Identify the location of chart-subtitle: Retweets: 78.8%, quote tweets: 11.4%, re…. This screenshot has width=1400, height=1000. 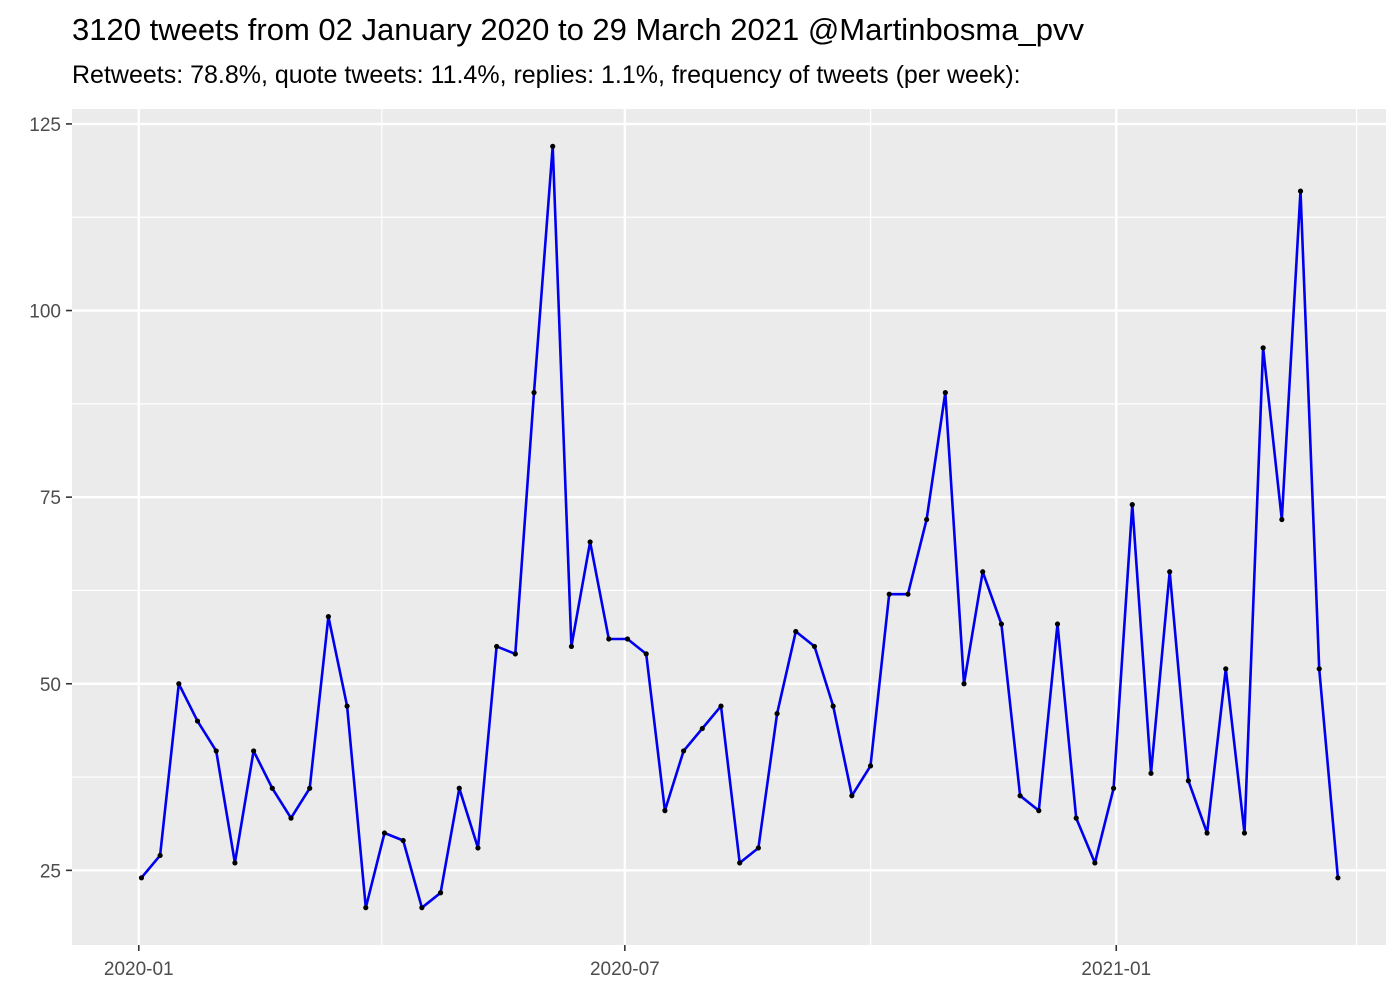
(546, 75).